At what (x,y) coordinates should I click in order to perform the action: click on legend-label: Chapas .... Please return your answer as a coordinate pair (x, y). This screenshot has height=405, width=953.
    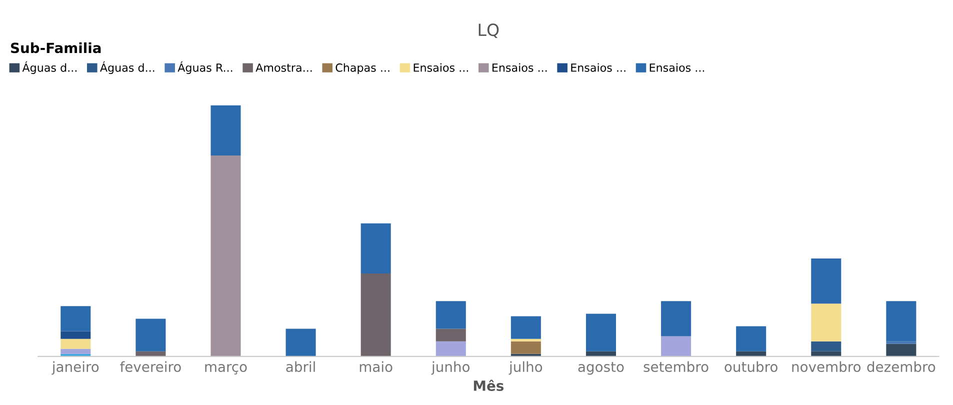
    Looking at the image, I should click on (363, 68).